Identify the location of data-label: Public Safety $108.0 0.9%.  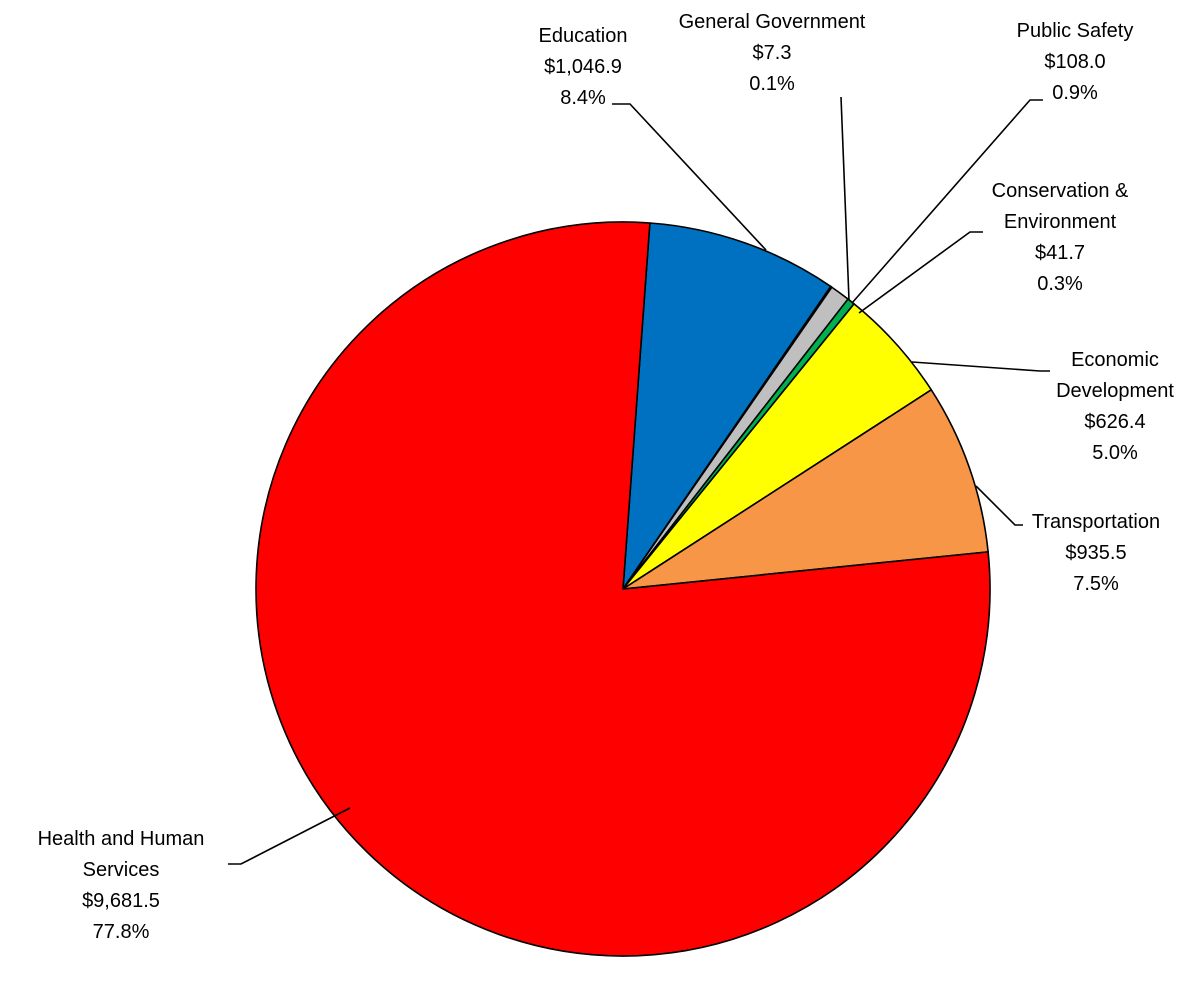
(1075, 62).